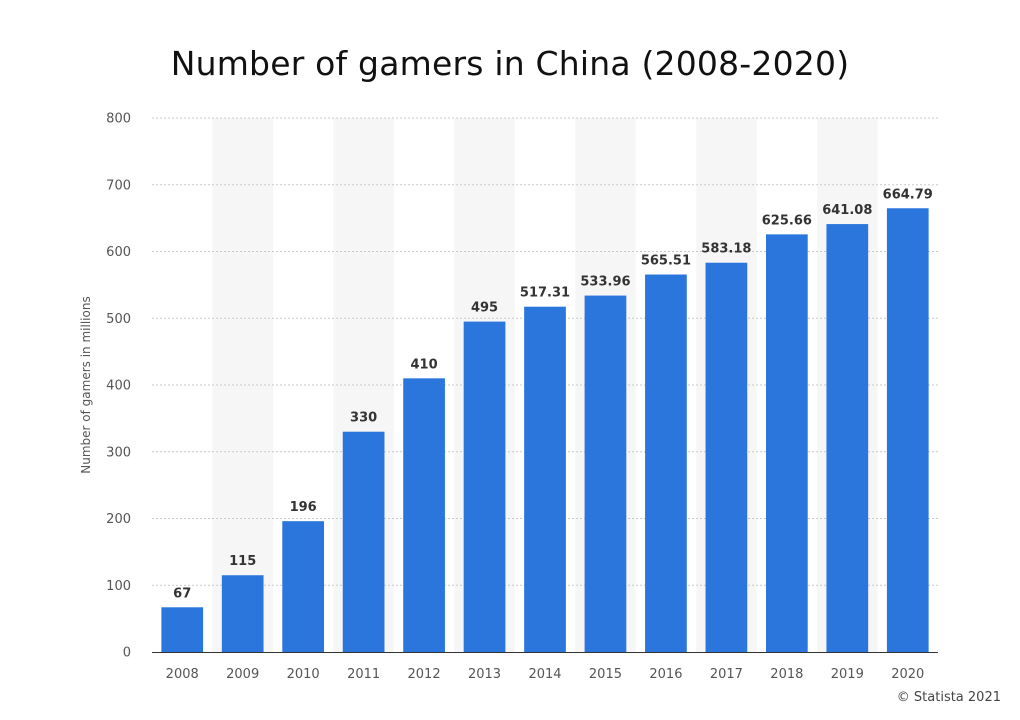  What do you see at coordinates (484, 674) in the screenshot?
I see `x-tick-label: 2013` at bounding box center [484, 674].